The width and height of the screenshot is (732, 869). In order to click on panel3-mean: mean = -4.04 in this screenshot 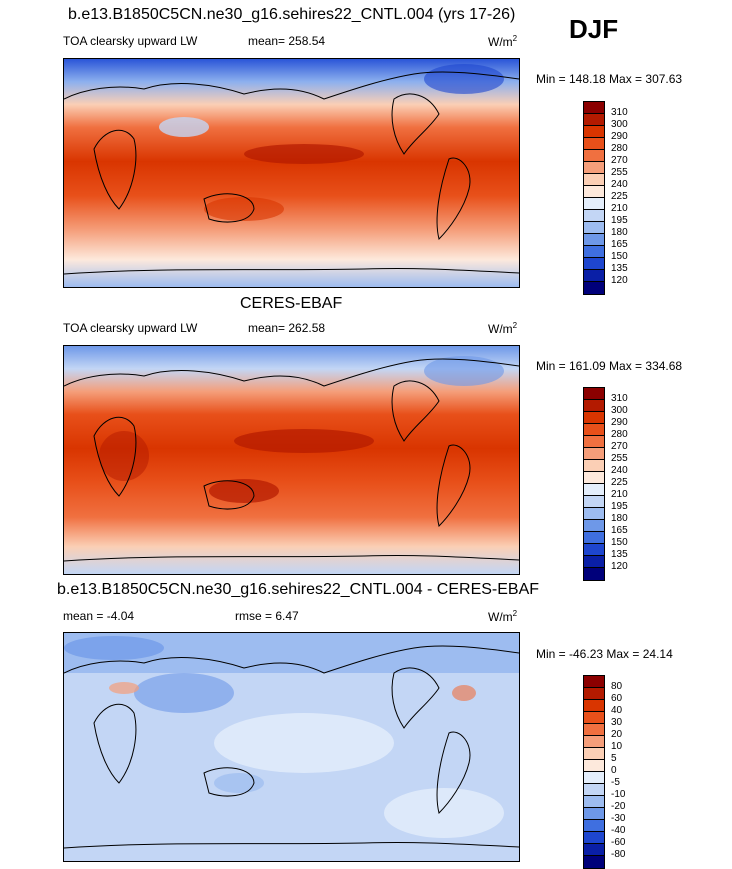, I will do `click(99, 616)`.